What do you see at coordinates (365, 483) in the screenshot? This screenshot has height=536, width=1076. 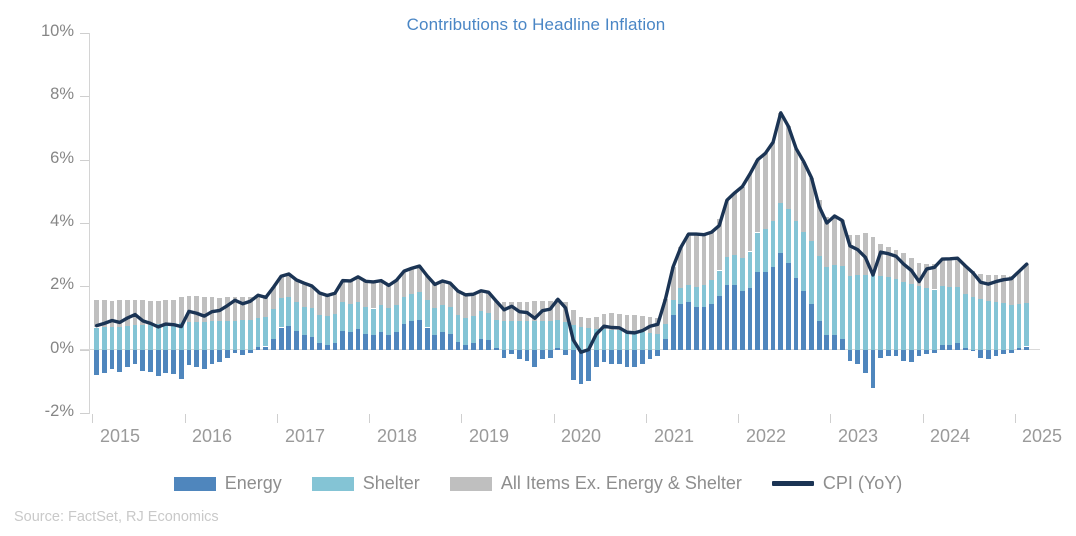 I see `legend-item-shelter: Shelter` at bounding box center [365, 483].